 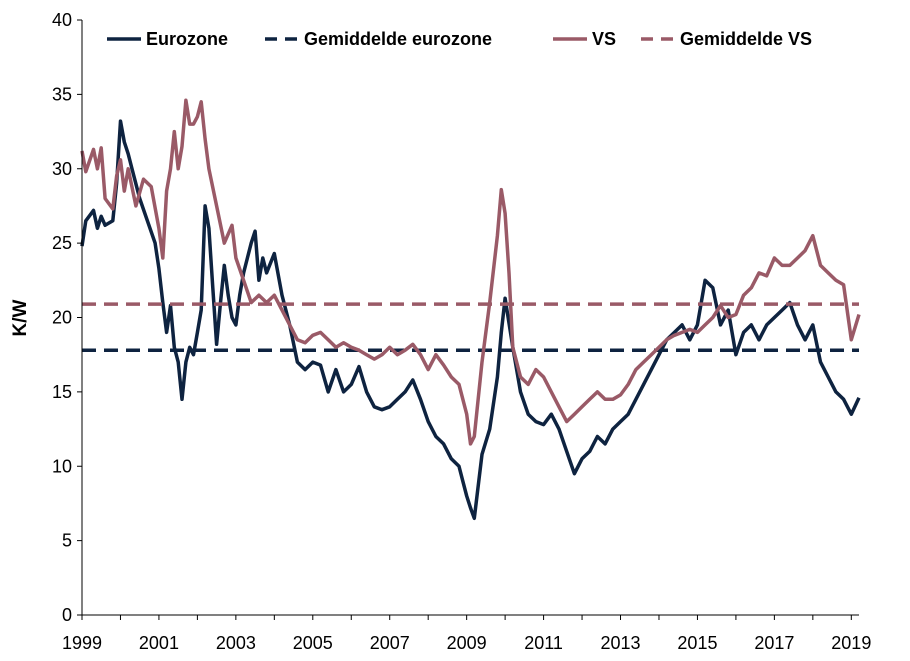 What do you see at coordinates (62, 243) in the screenshot?
I see `y-tick-label: 25` at bounding box center [62, 243].